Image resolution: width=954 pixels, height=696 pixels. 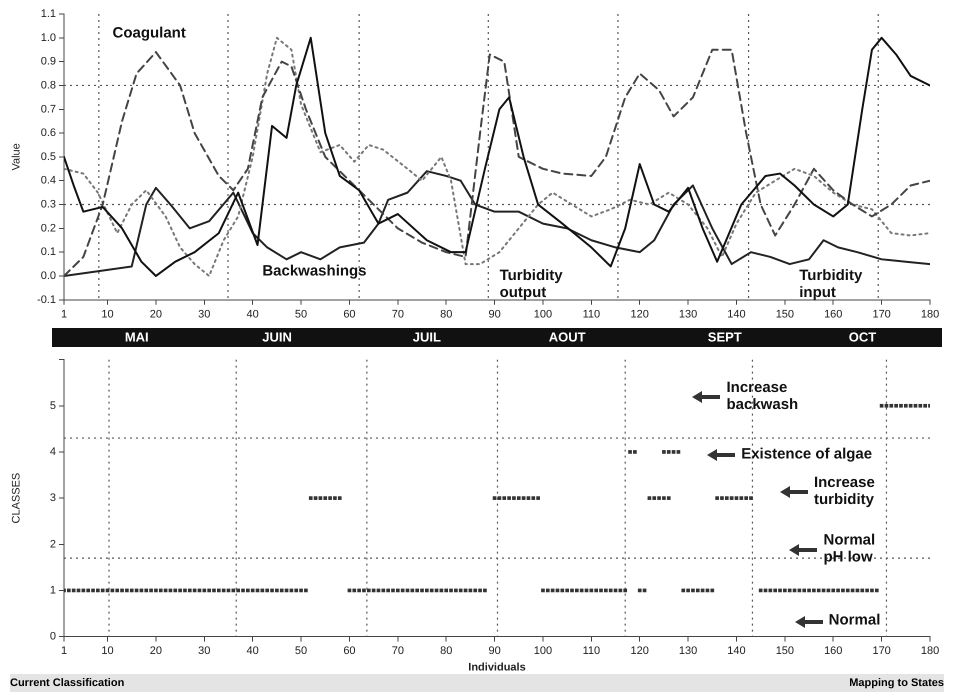 I want to click on y-tick-label: 0.5, so click(x=48, y=156).